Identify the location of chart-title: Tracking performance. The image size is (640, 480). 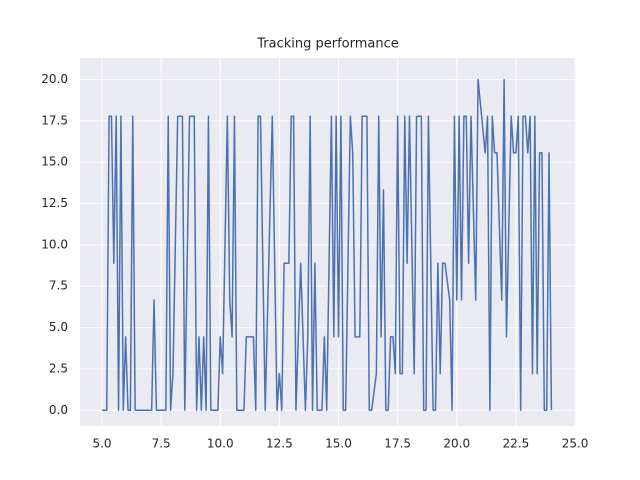
(327, 44).